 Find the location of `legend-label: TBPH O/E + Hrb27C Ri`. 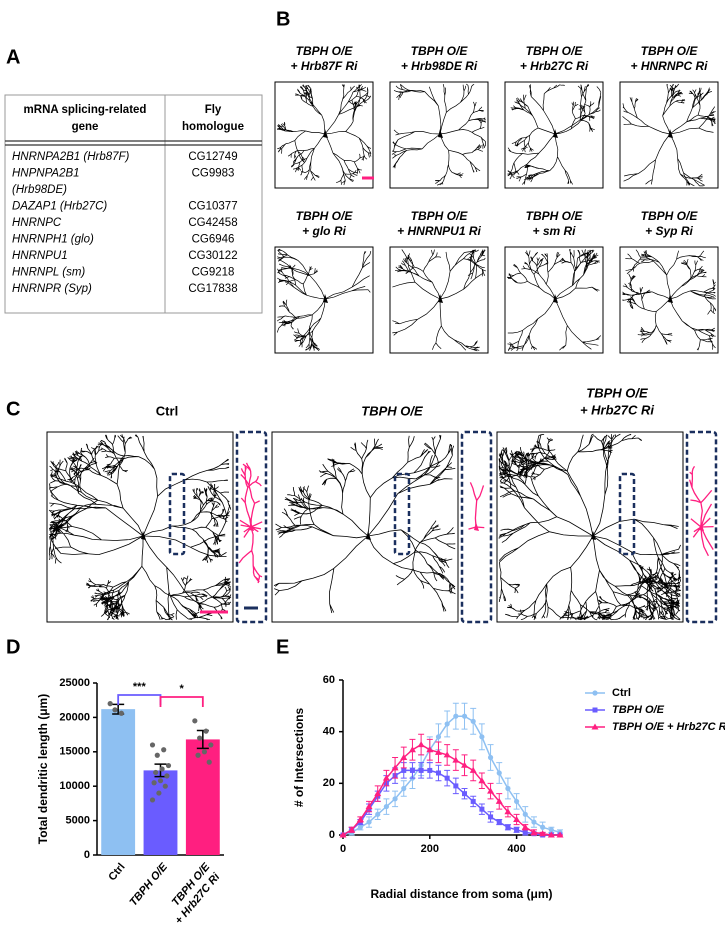

legend-label: TBPH O/E + Hrb27C Ri is located at coordinates (668, 727).